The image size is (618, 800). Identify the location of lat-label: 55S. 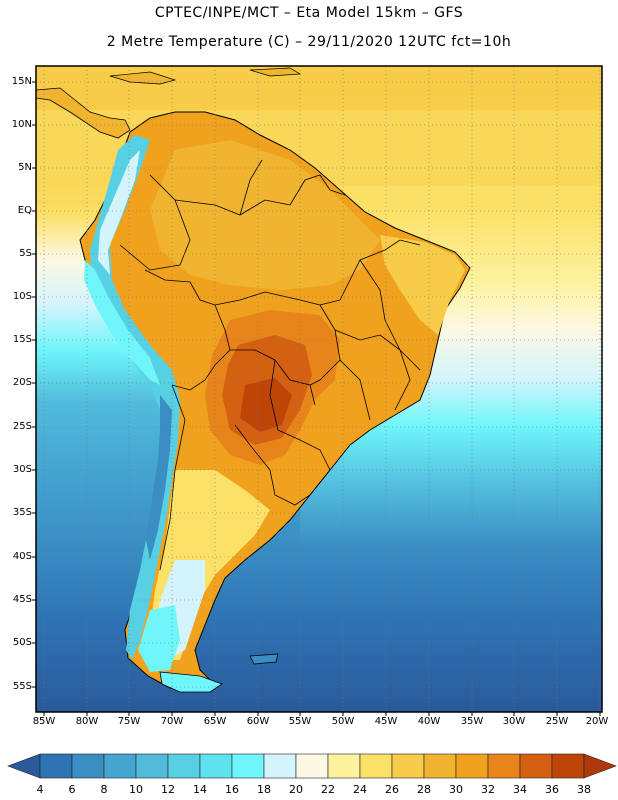
(22, 686).